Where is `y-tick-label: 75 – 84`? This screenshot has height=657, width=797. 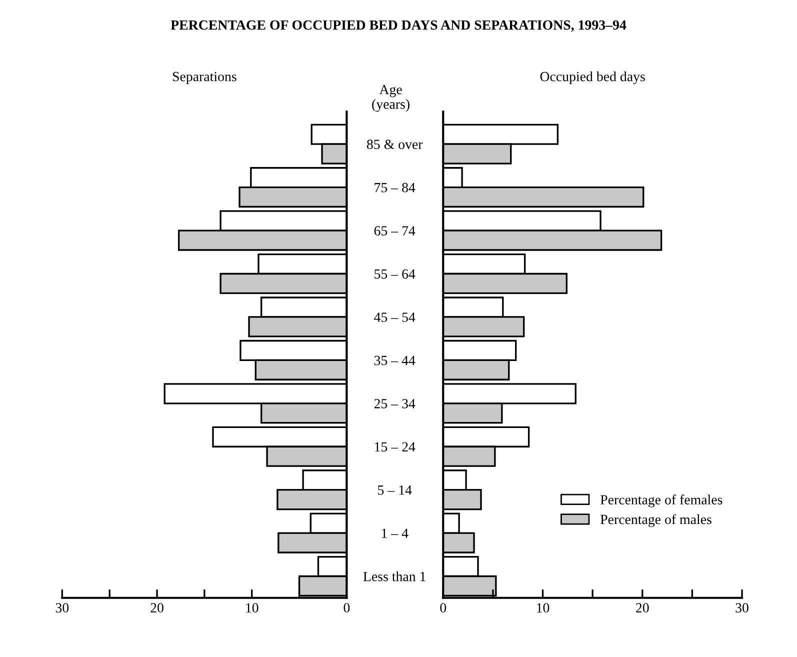
y-tick-label: 75 – 84 is located at coordinates (395, 187).